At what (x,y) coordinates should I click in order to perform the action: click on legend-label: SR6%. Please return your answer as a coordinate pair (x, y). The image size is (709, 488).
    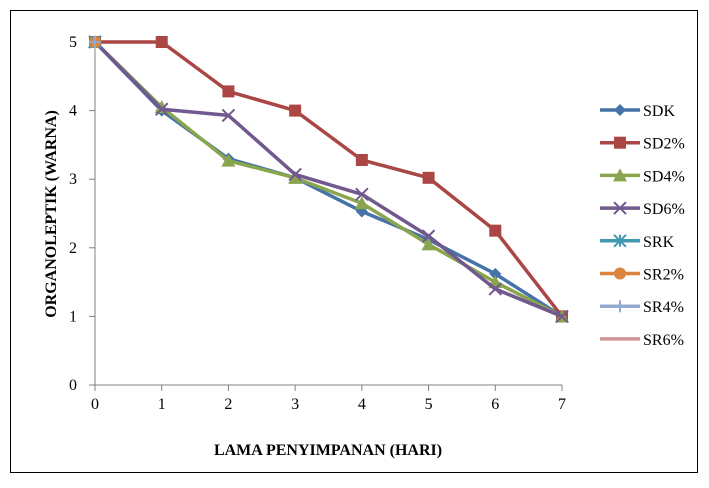
    Looking at the image, I should click on (663, 340).